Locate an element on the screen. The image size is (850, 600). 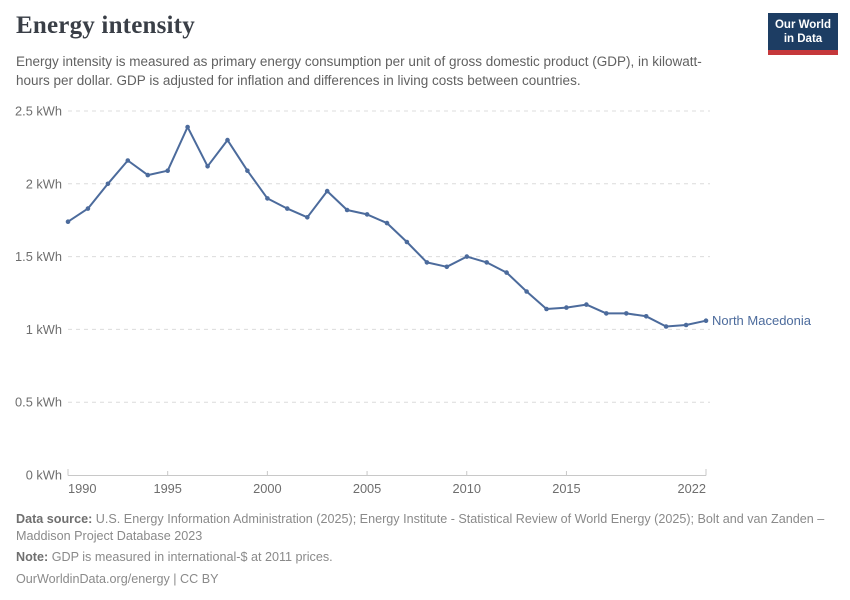
x-axis-tick-label: 1990 is located at coordinates (82, 488).